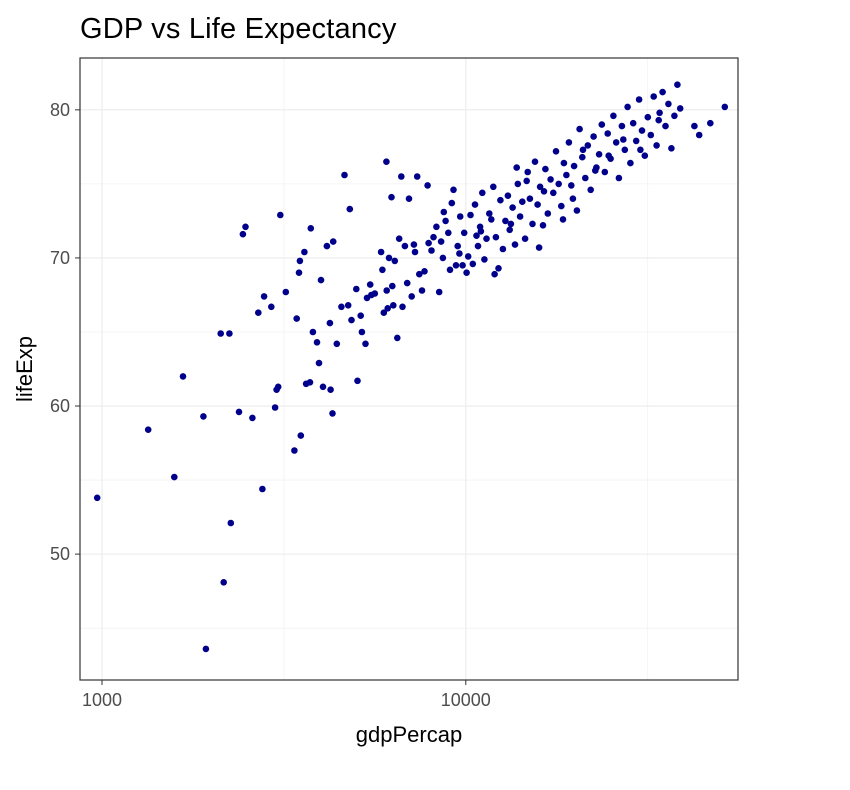 The image size is (850, 790). I want to click on x-axis-label: gdpPercap, so click(409, 734).